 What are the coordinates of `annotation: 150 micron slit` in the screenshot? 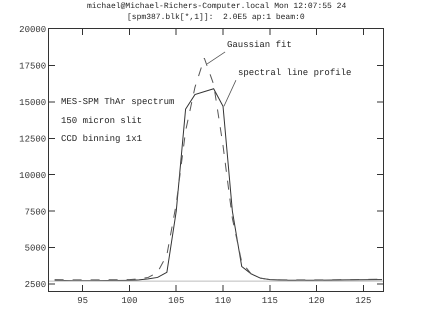 It's located at (101, 121).